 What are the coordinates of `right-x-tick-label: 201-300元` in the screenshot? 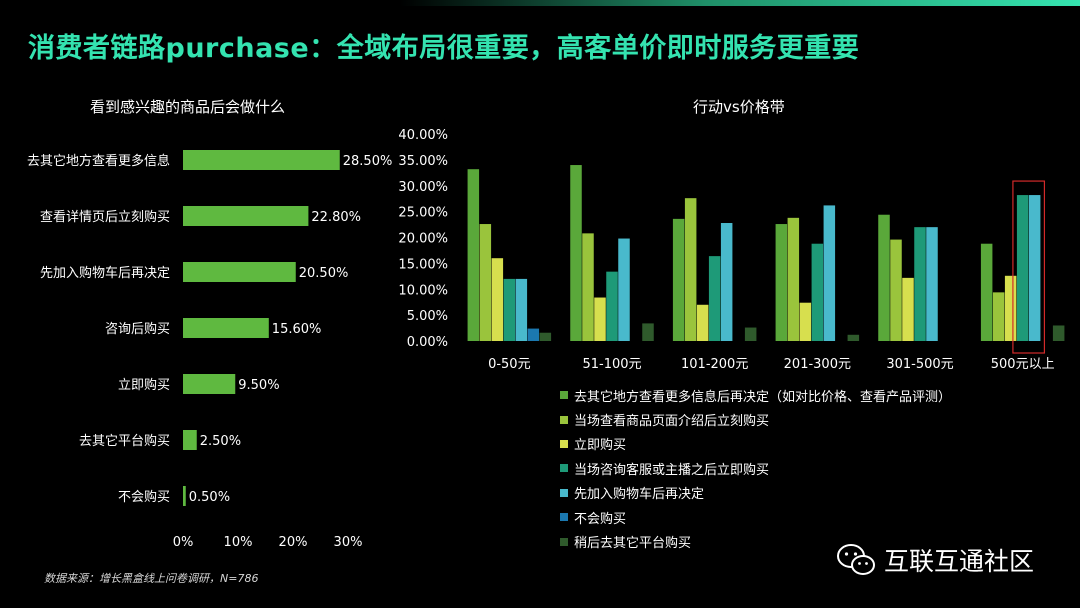 It's located at (817, 364).